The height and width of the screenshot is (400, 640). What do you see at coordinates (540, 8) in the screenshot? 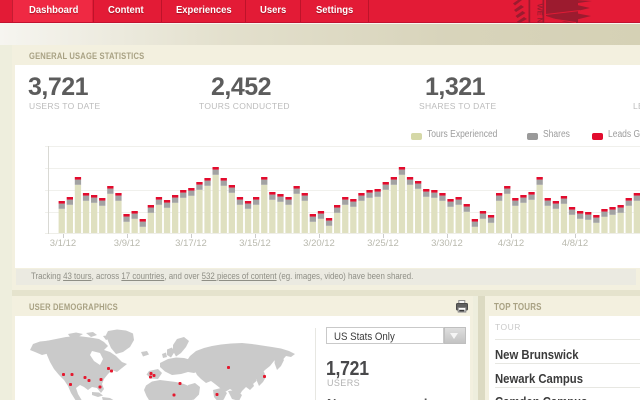
I see `svg-text: W` at bounding box center [540, 8].